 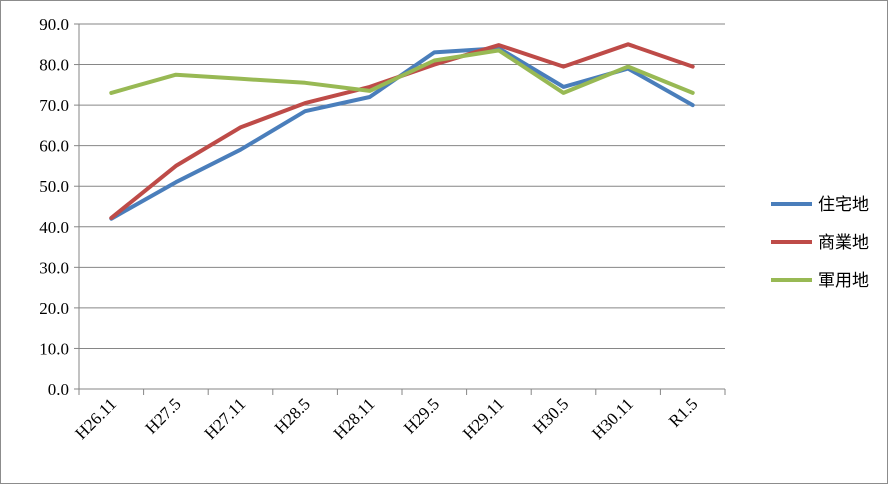 What do you see at coordinates (421, 415) in the screenshot?
I see `x-tick-label: H29.5` at bounding box center [421, 415].